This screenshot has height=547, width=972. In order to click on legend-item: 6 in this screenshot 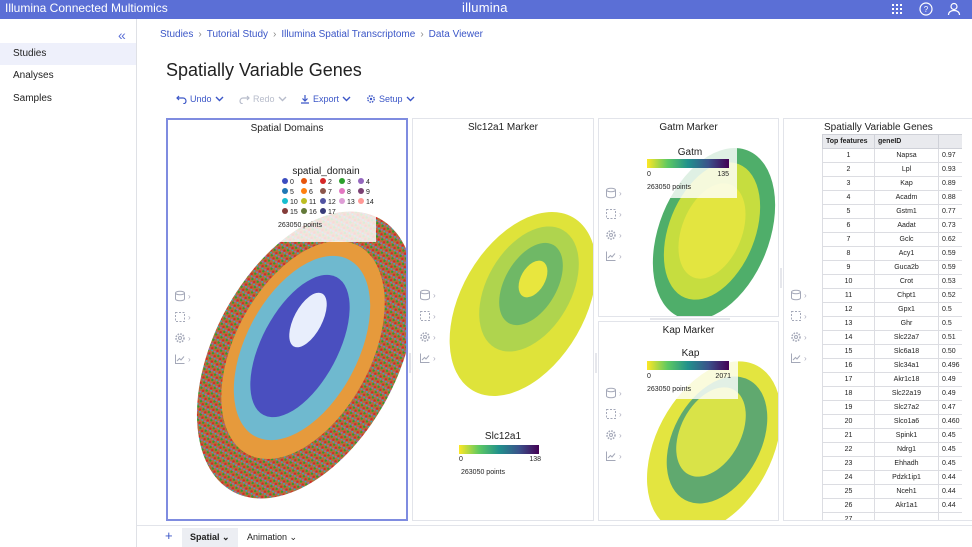, I will do `click(307, 192)`.